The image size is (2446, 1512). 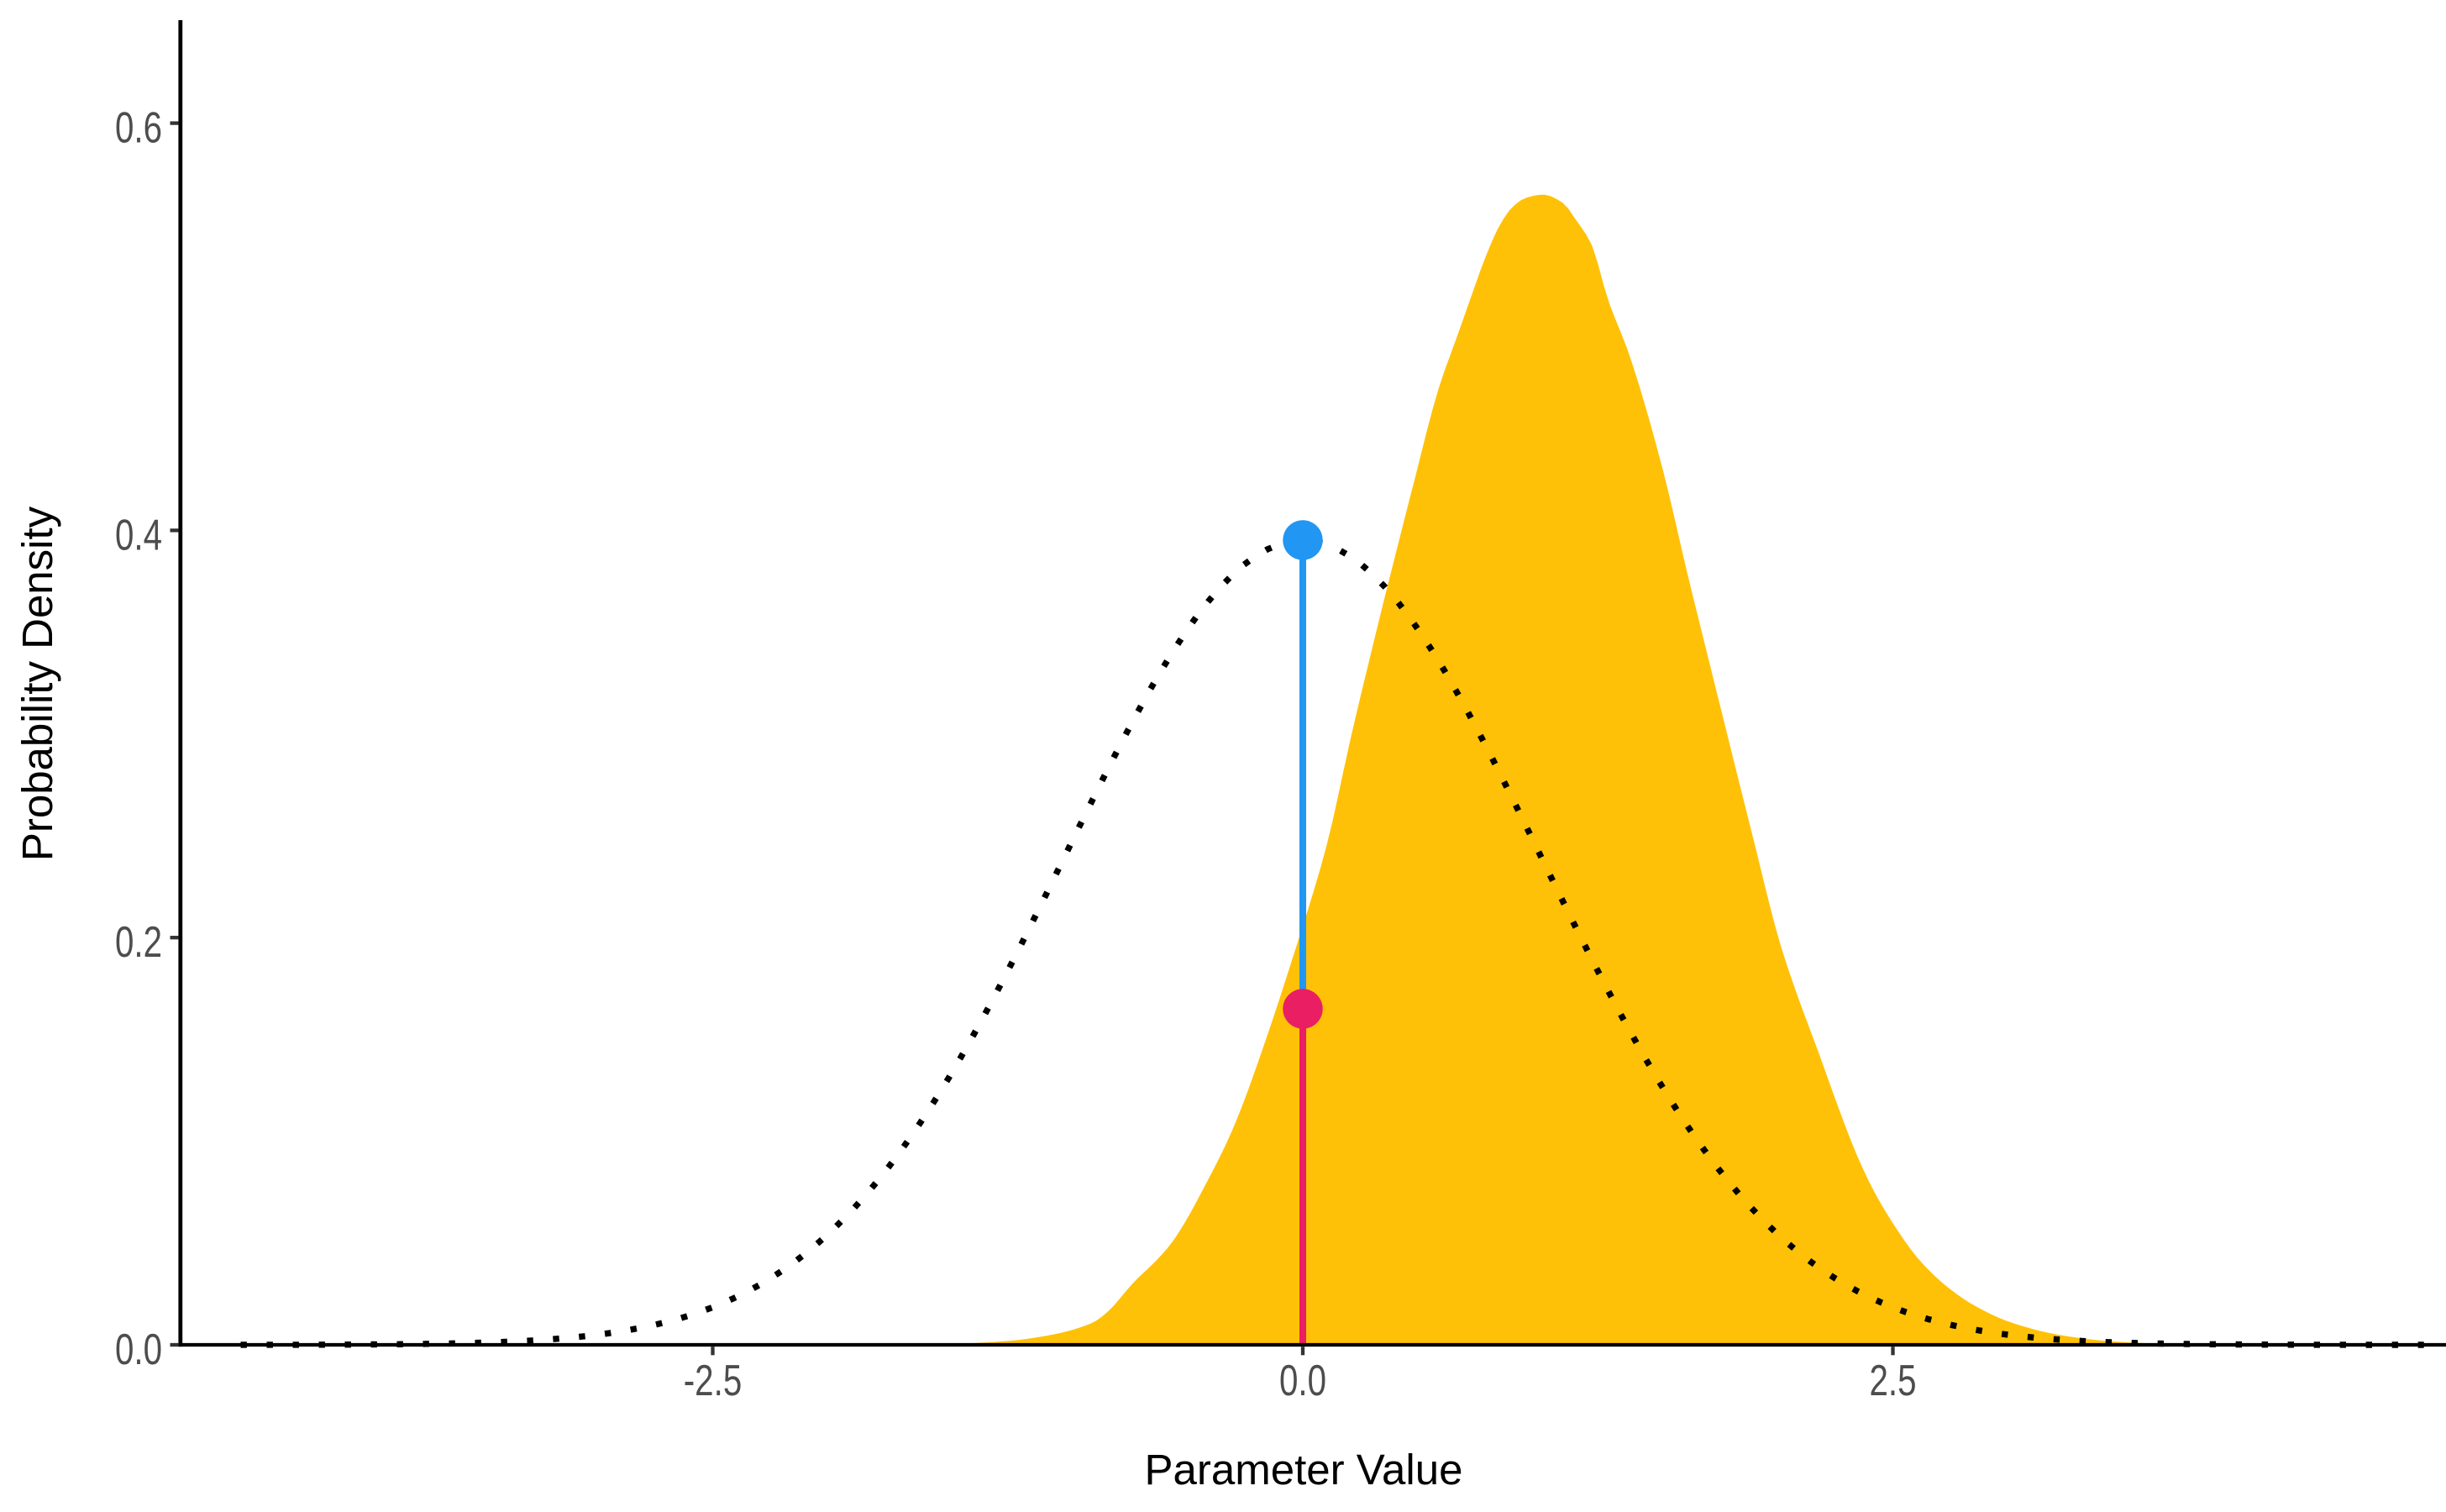 What do you see at coordinates (138, 535) in the screenshot?
I see `svg-text: 0.4` at bounding box center [138, 535].